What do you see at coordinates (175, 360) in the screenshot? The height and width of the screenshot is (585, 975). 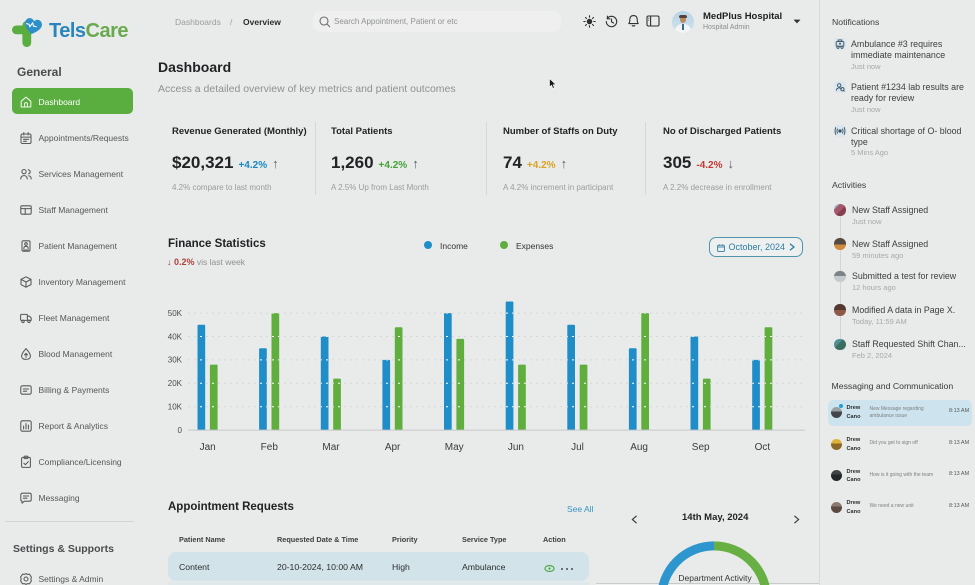 I see `svg-text: 30K` at bounding box center [175, 360].